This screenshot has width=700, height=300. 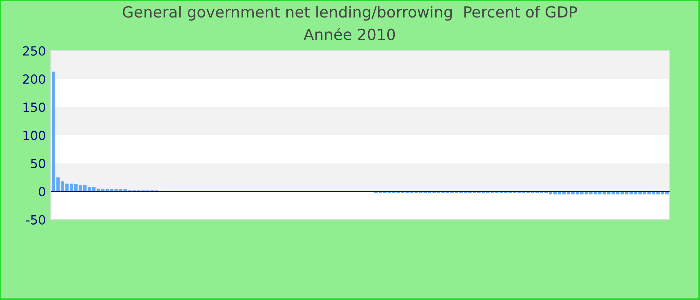 I want to click on y-tick-label: 200, so click(x=34, y=79).